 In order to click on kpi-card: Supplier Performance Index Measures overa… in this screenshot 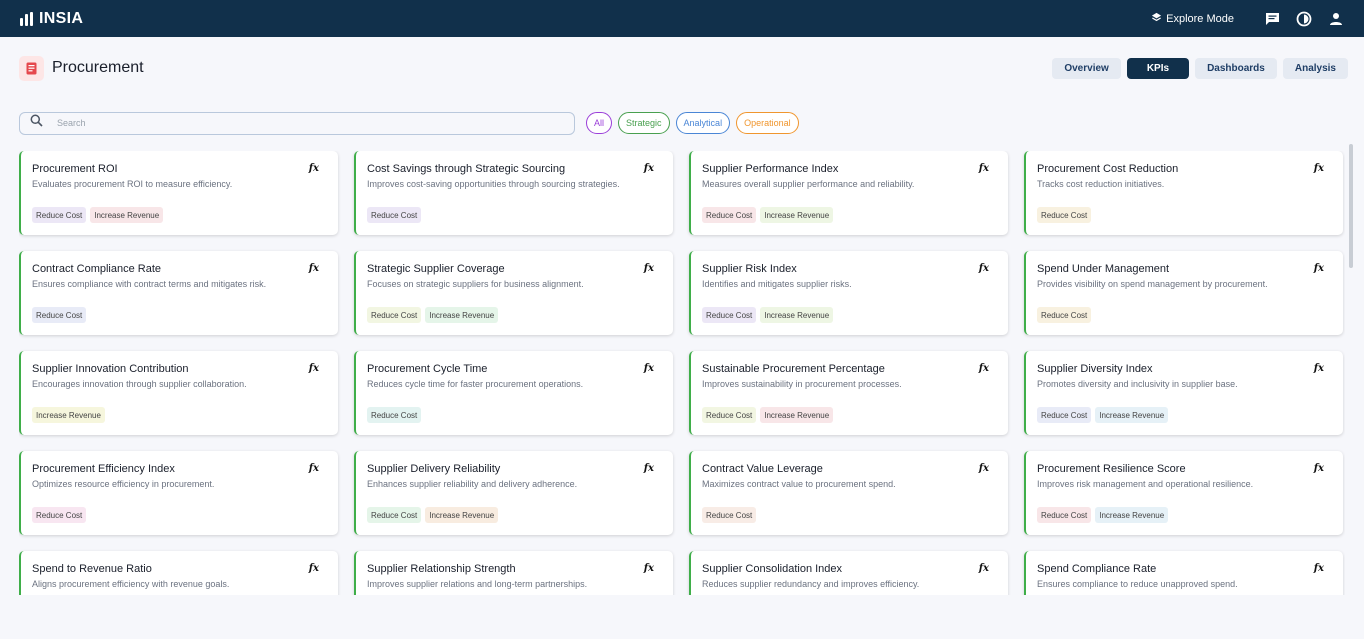, I will do `click(848, 193)`.